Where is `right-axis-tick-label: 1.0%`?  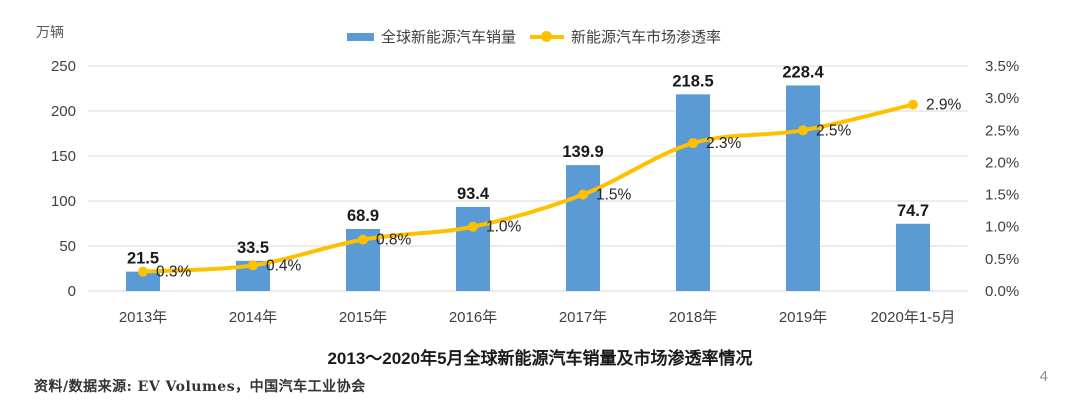 right-axis-tick-label: 1.0% is located at coordinates (1002, 227).